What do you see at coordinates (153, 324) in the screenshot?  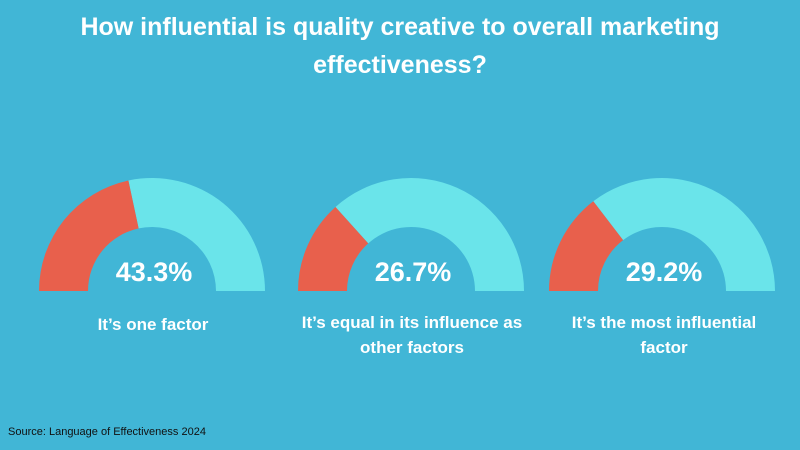 I see `gauge-category-label: It’s one factor` at bounding box center [153, 324].